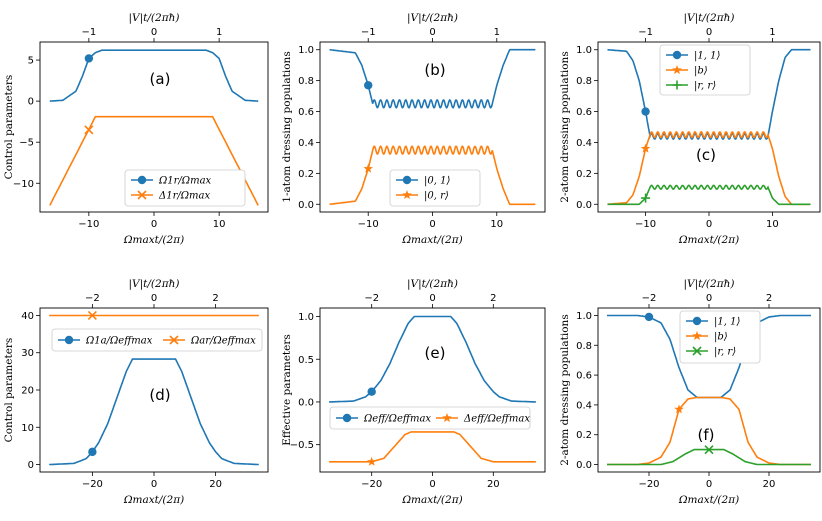  I want to click on y-axis-label: 2-atom dressing populations, so click(565, 126).